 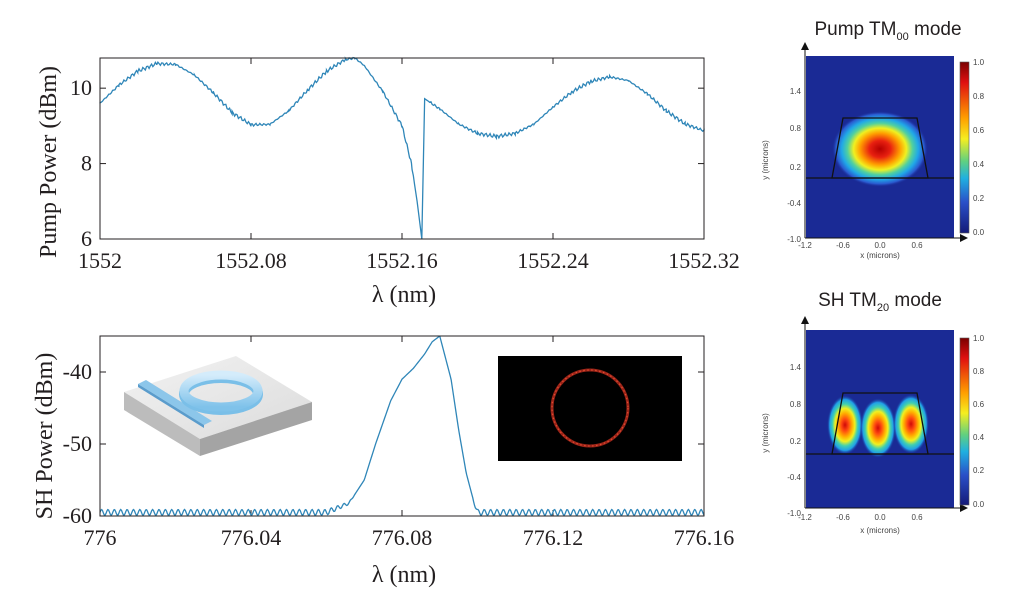 I want to click on pump-cbar-label: 0.2, so click(x=979, y=198).